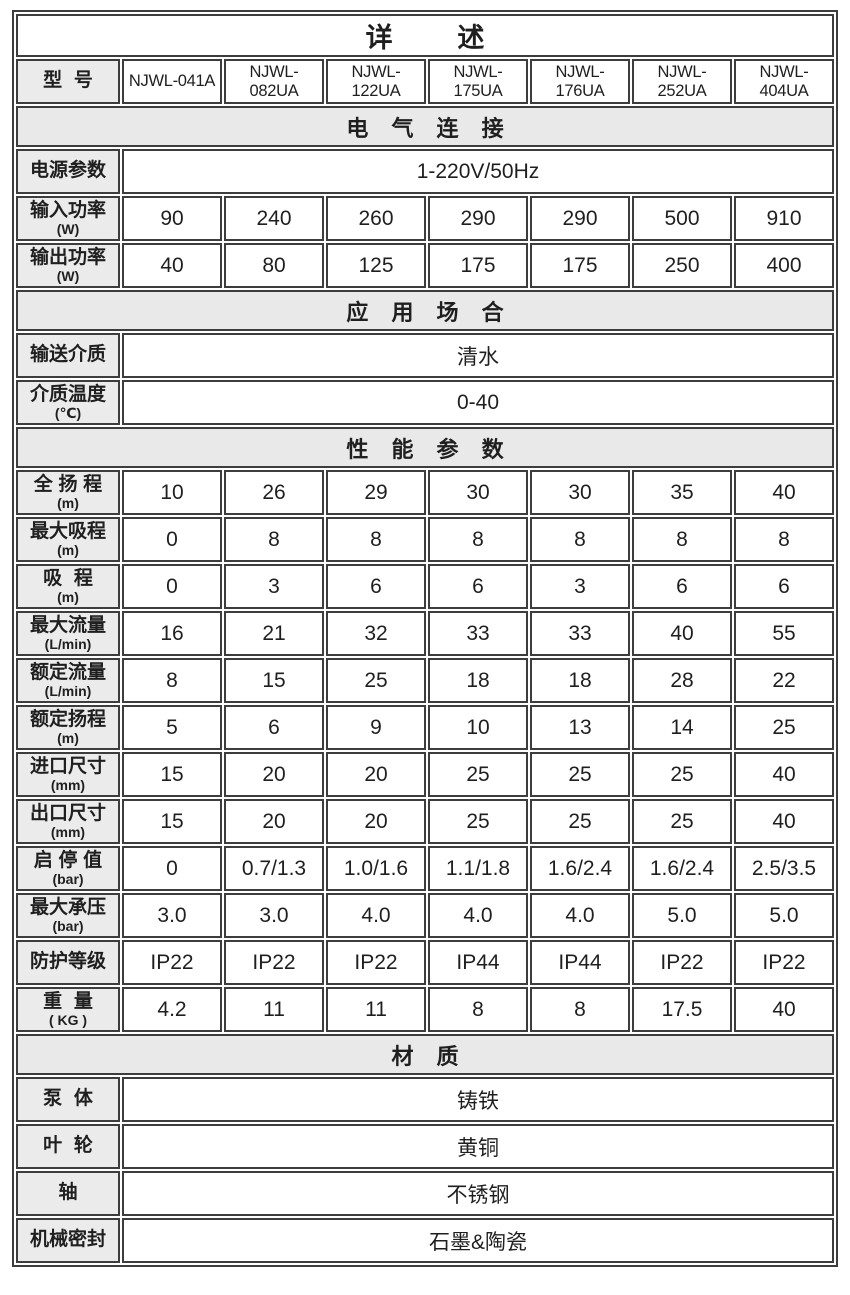 The image size is (850, 1295). I want to click on spec-row-spanned: 机械密封 石墨&陶瓷, so click(425, 1240).